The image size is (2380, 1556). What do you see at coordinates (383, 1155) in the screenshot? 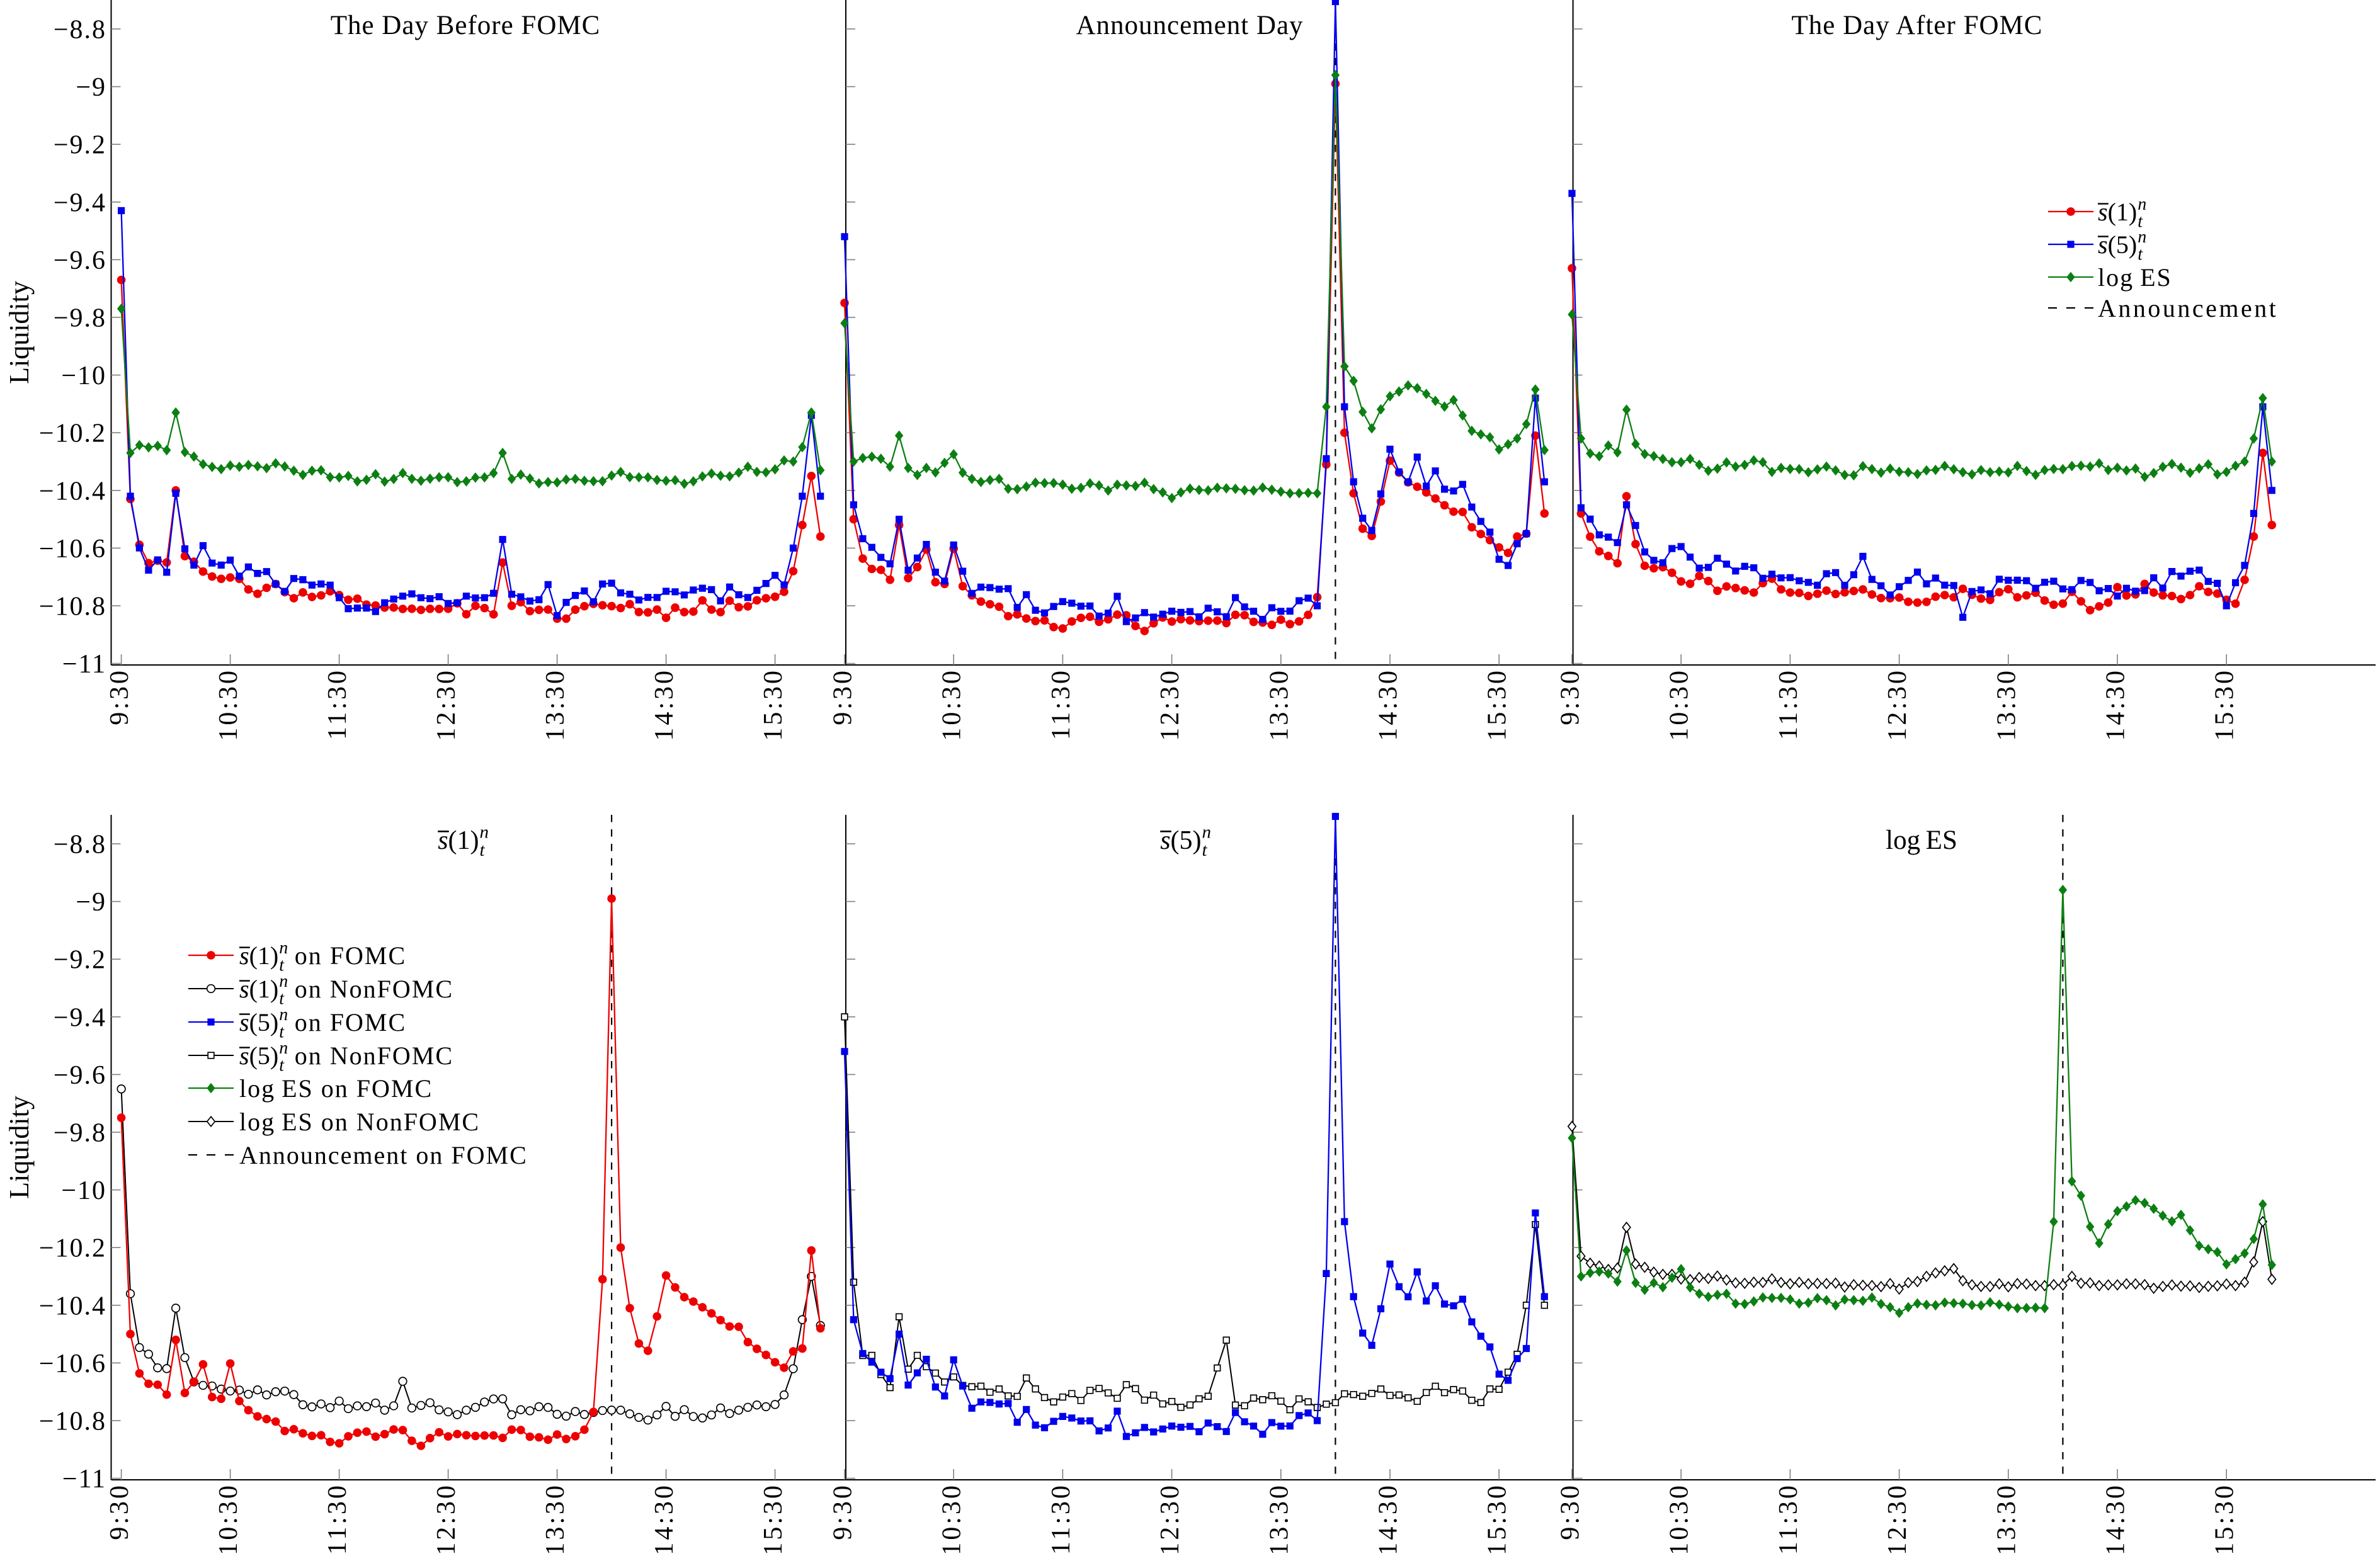
I see `svg-text: Announcement on FOMC` at bounding box center [383, 1155].